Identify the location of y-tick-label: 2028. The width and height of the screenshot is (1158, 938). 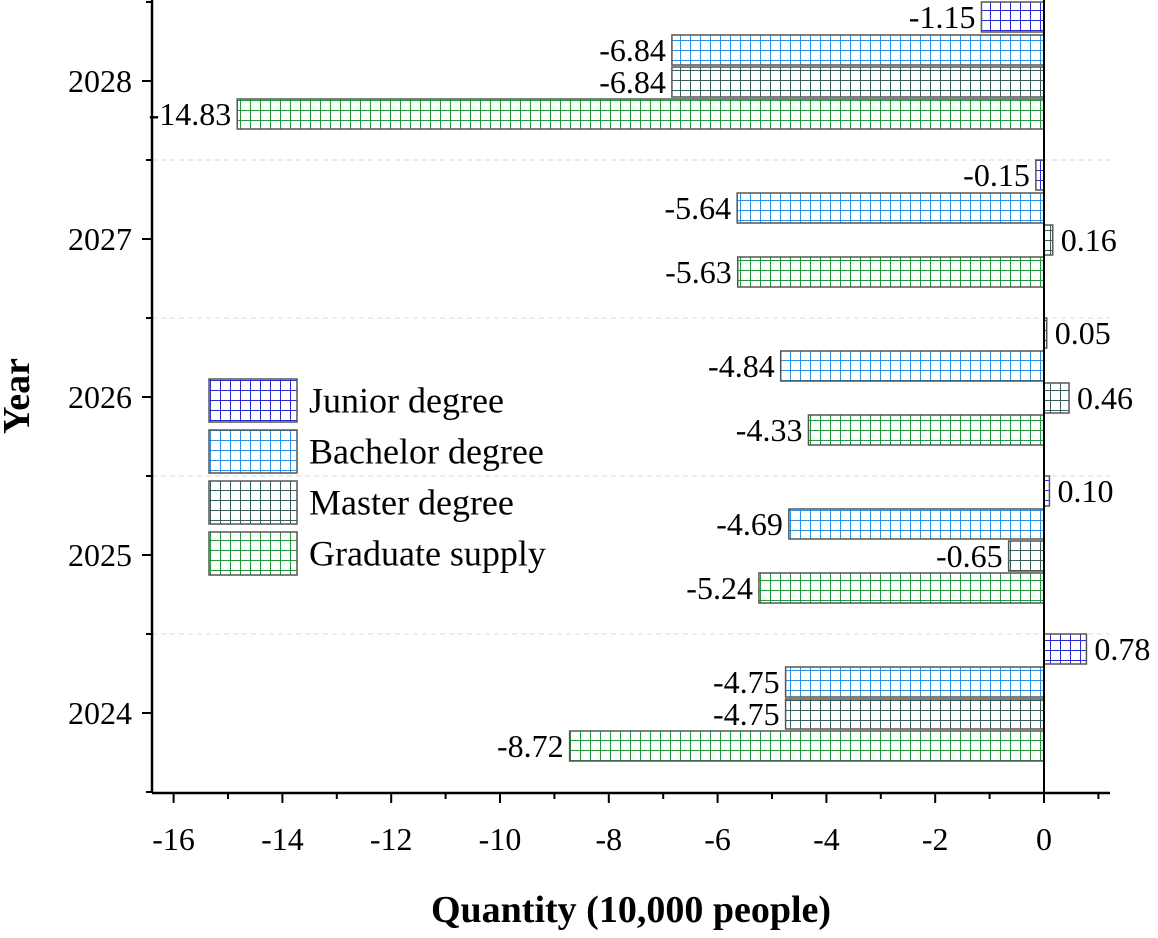
(100, 81).